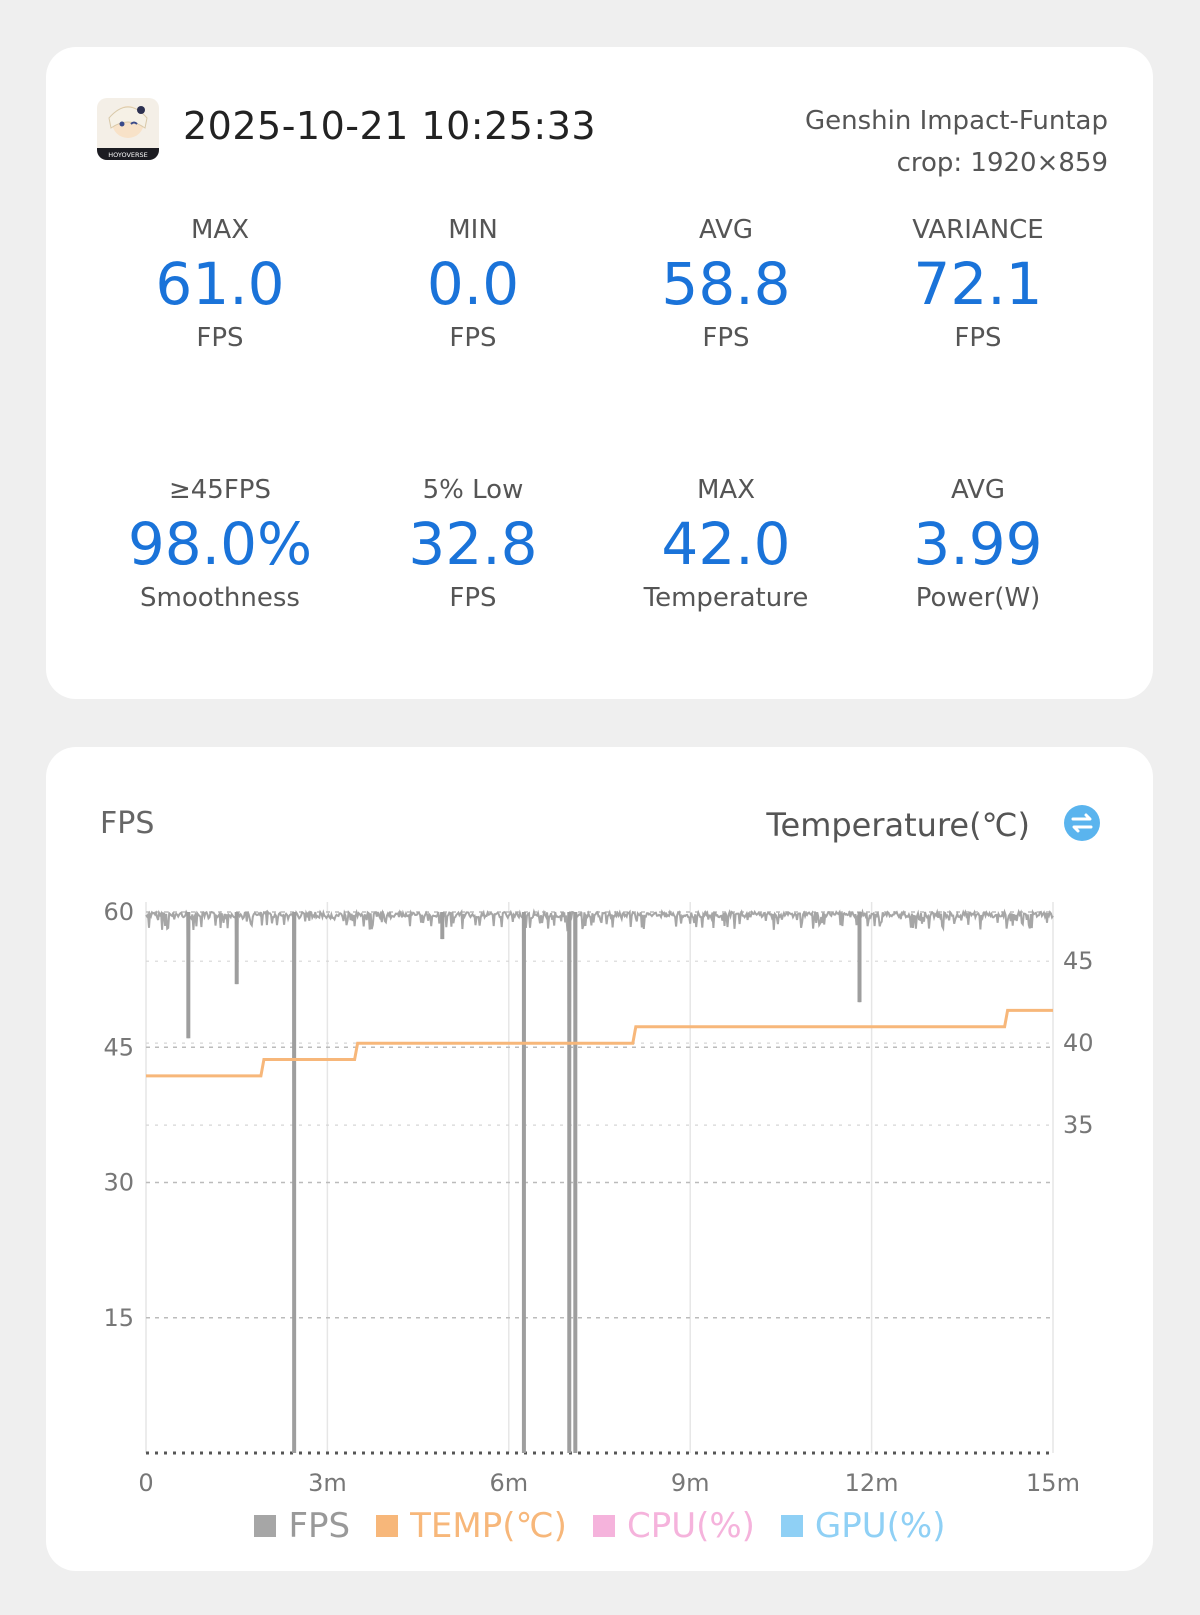 This screenshot has width=1200, height=1615. What do you see at coordinates (118, 912) in the screenshot?
I see `y-left-tick-label: 60` at bounding box center [118, 912].